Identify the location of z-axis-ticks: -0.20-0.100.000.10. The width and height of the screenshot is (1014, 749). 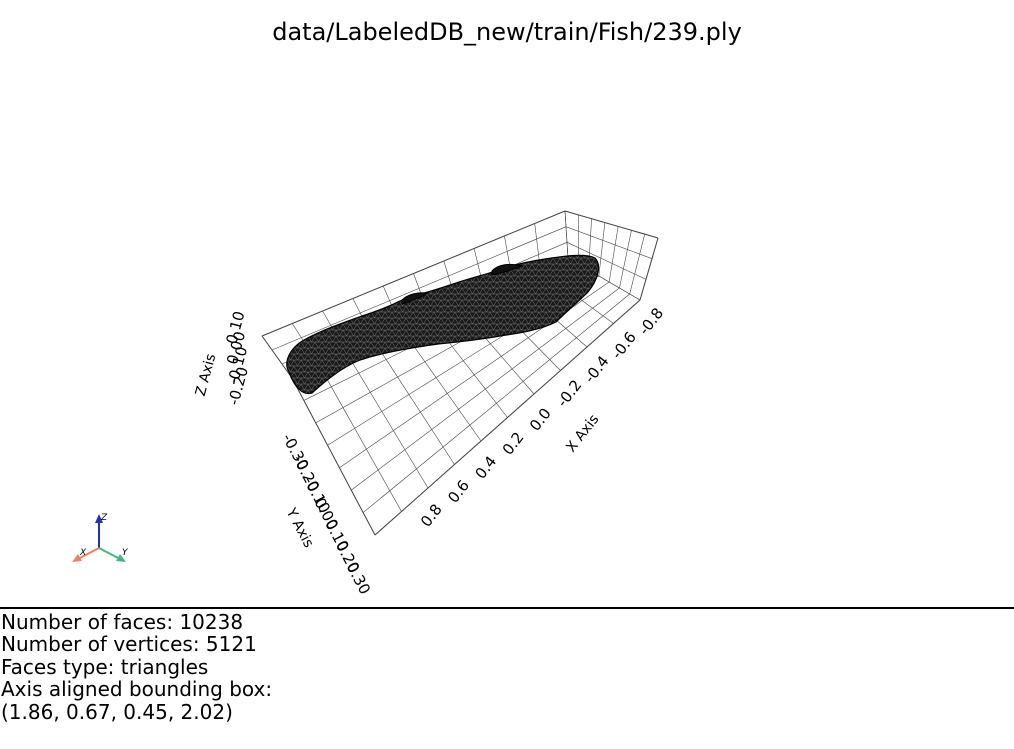
(236, 358).